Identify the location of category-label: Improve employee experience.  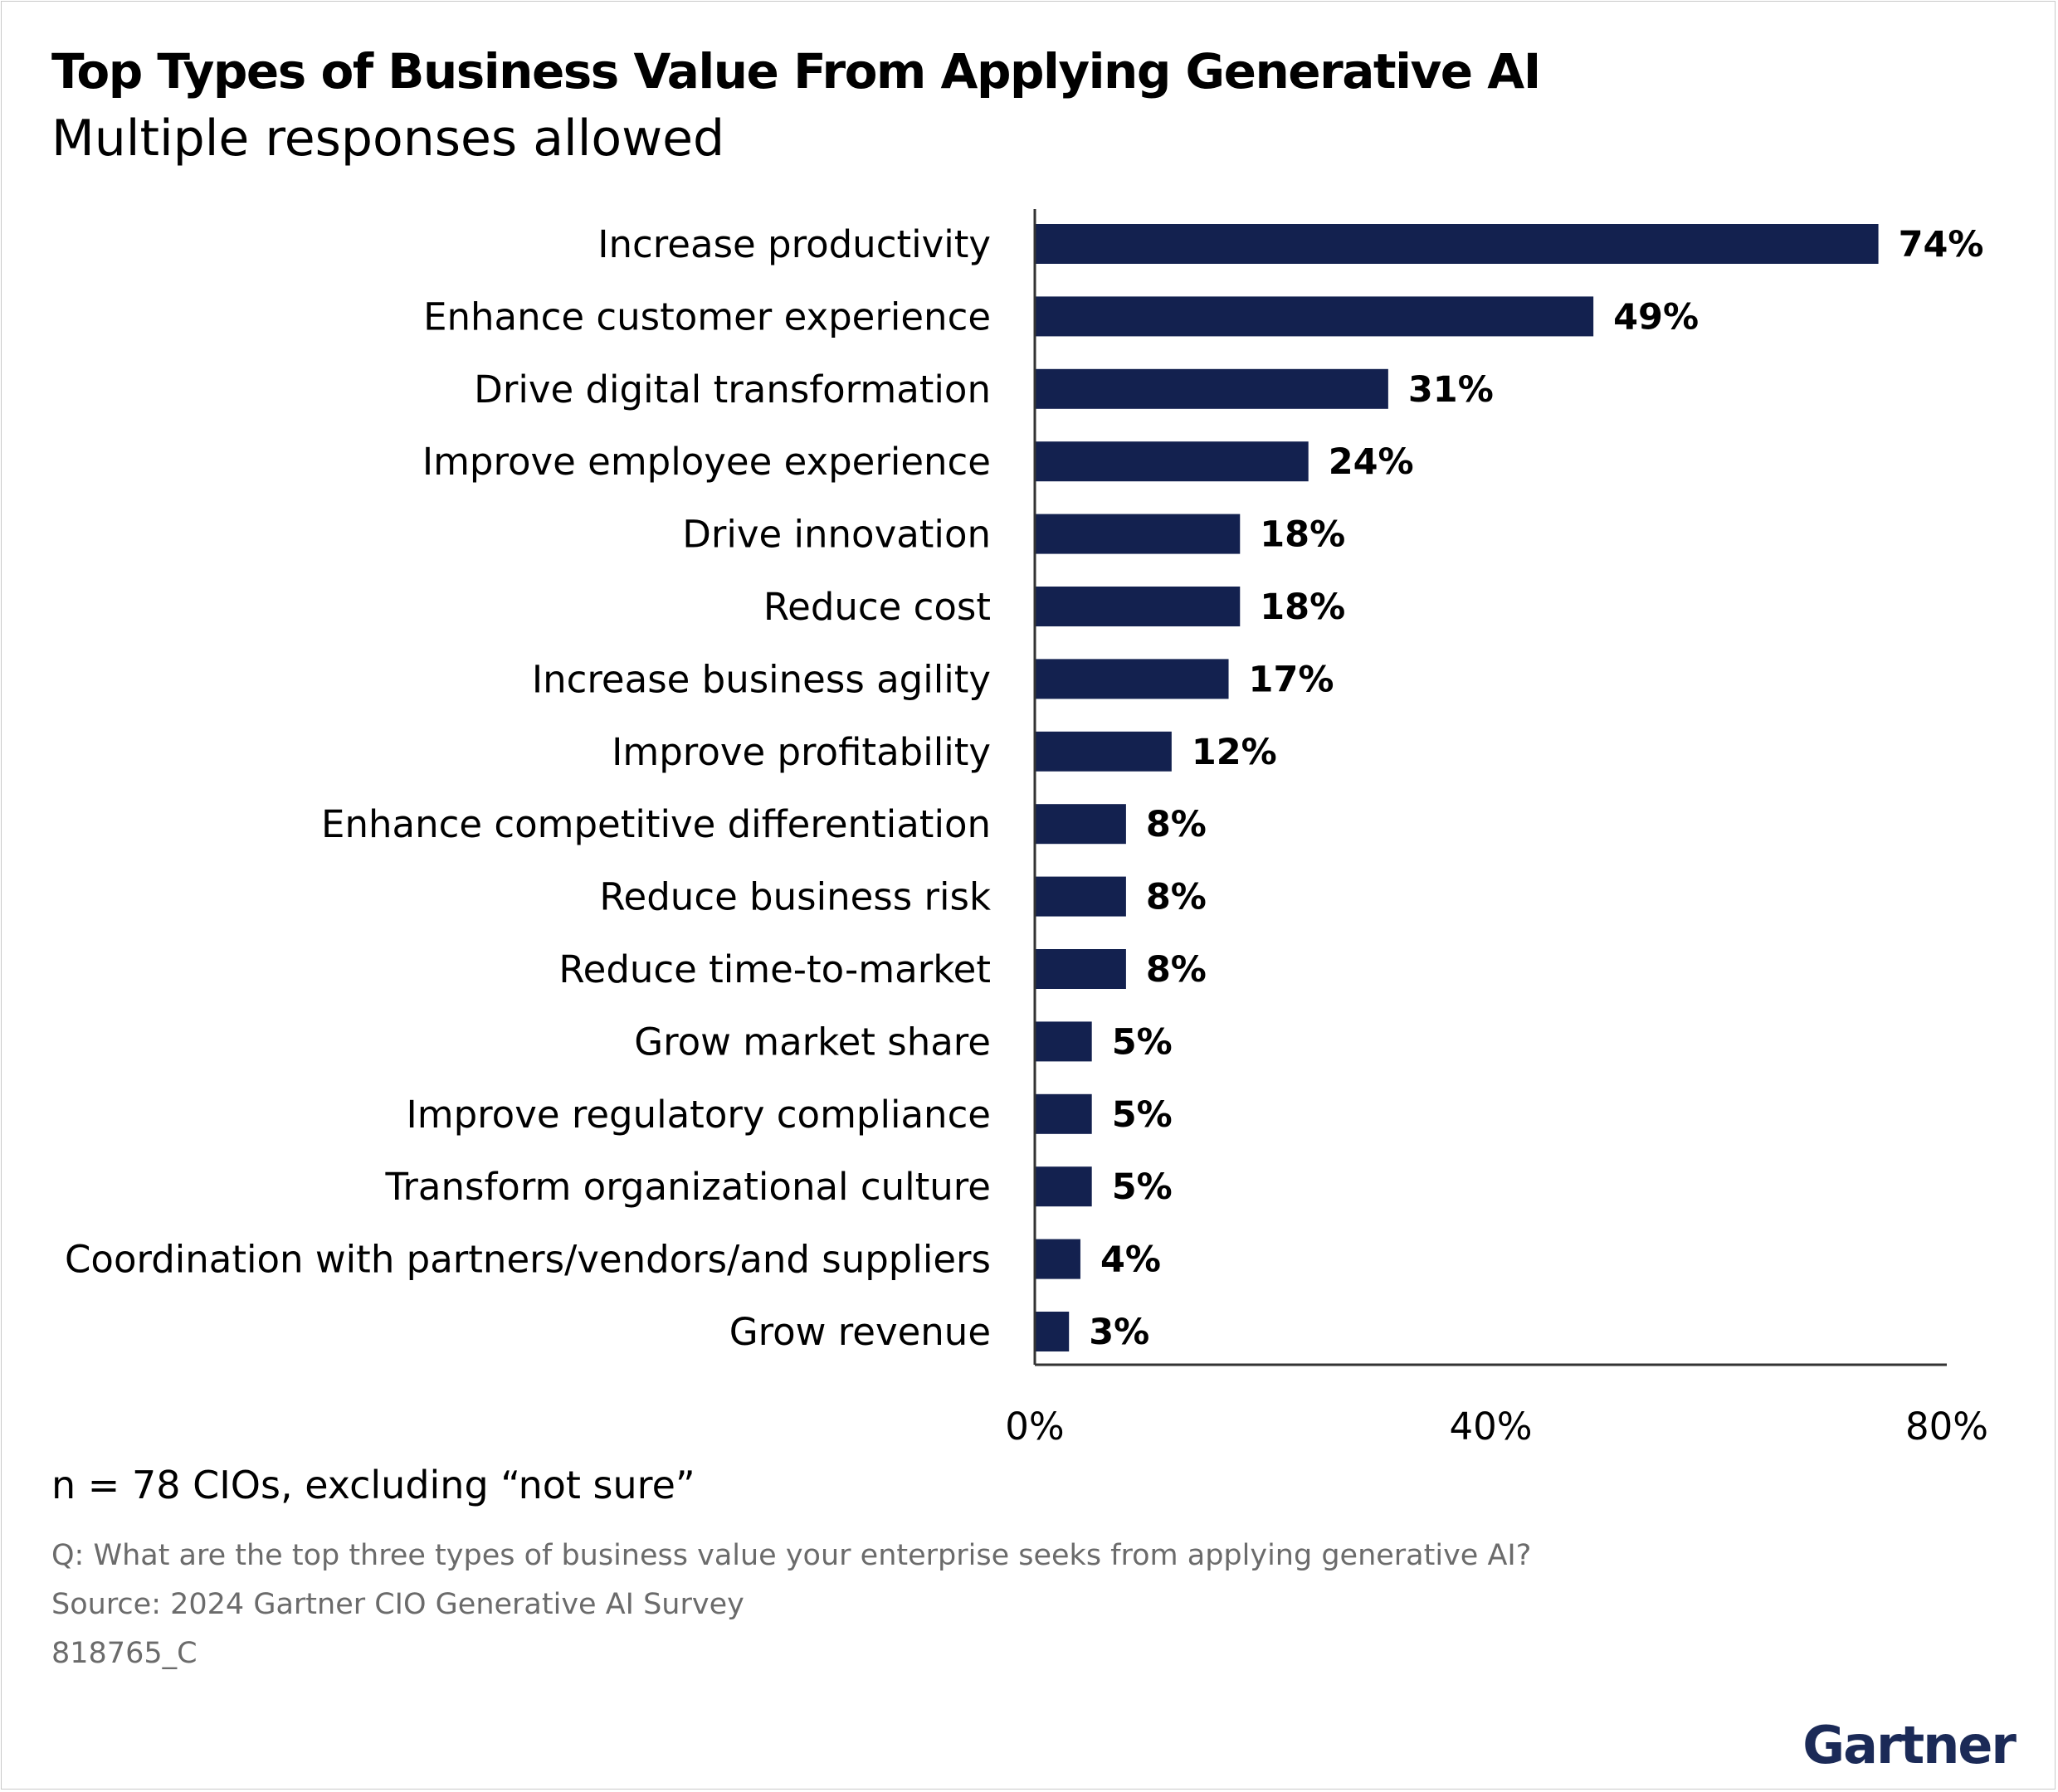
(707, 462).